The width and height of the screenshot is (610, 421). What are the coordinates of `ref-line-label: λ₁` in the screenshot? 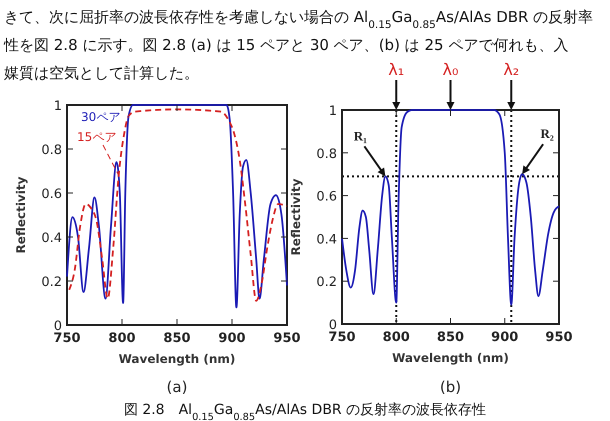 It's located at (396, 69).